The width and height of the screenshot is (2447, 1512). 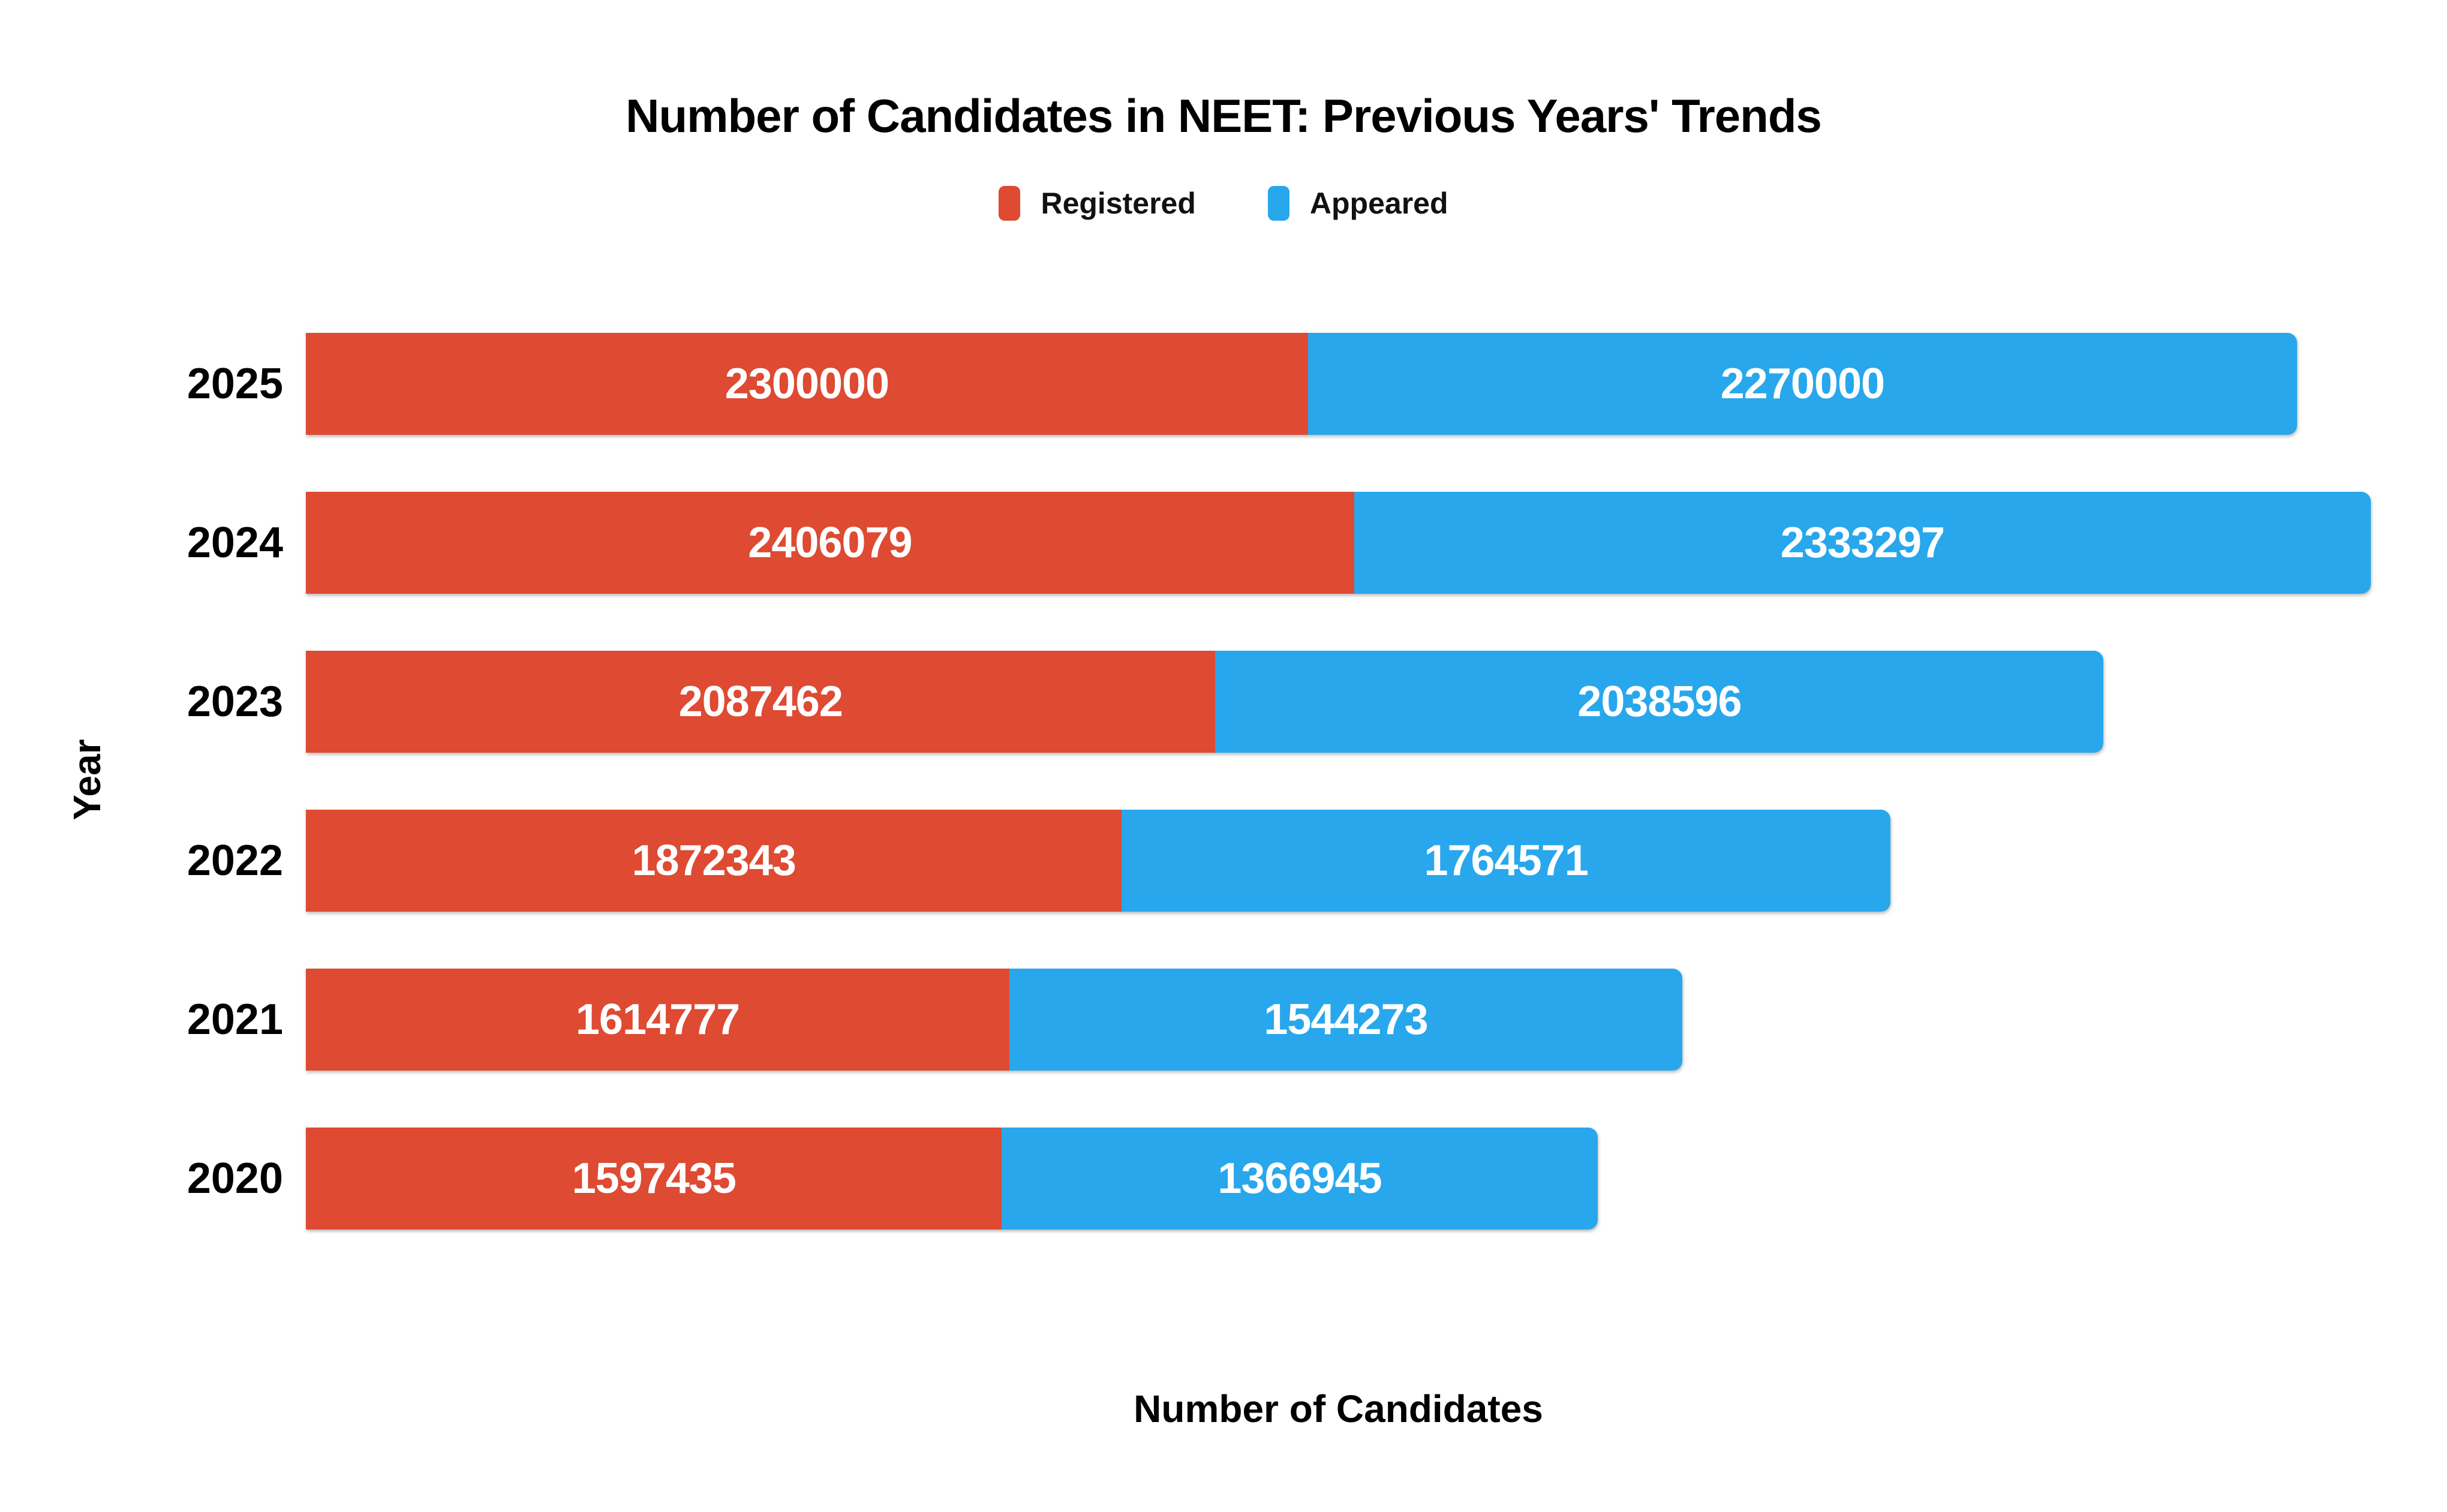 I want to click on bar-value-label: 2087462, so click(x=760, y=702).